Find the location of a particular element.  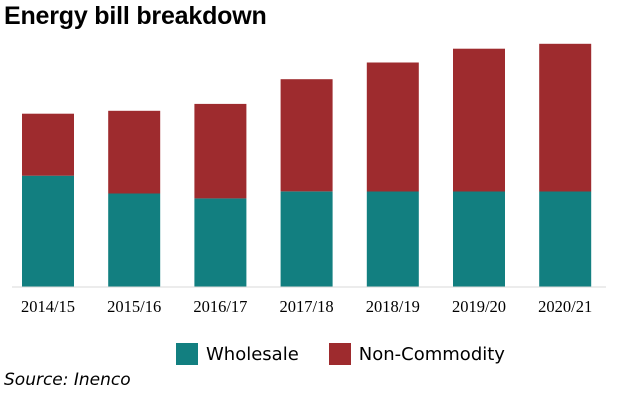

legend-label-non-commodity: Non-Commodity is located at coordinates (431, 354).